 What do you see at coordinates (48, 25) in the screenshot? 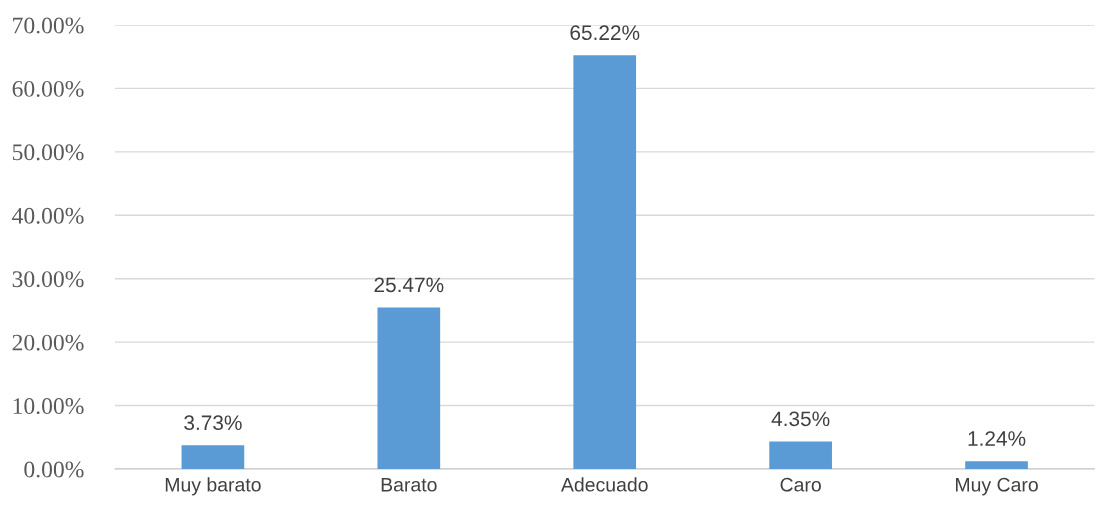
I see `y-tick-label: 70.00%` at bounding box center [48, 25].